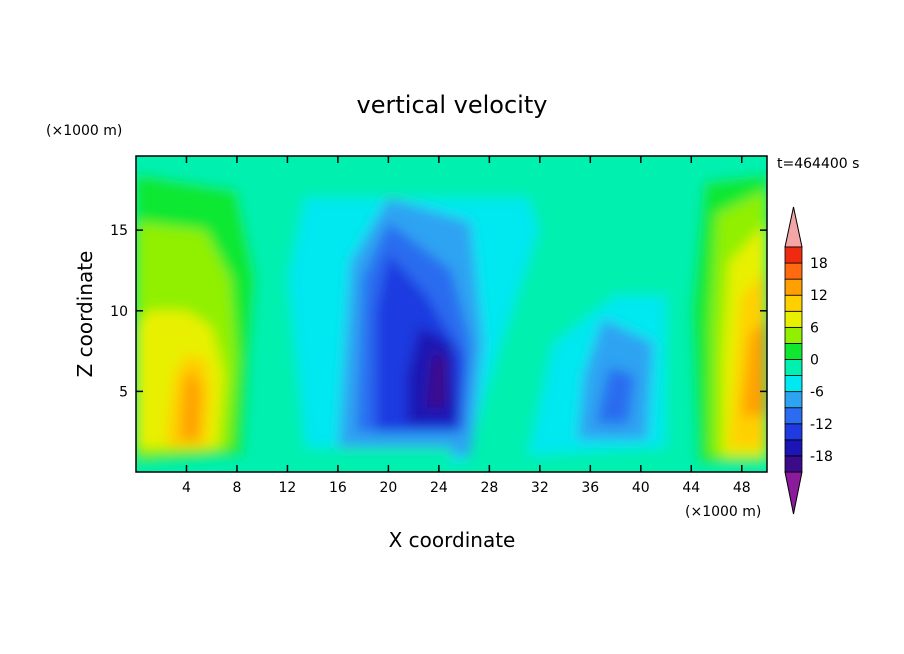 Image resolution: width=904 pixels, height=654 pixels. I want to click on x-tick-label: 28, so click(489, 488).